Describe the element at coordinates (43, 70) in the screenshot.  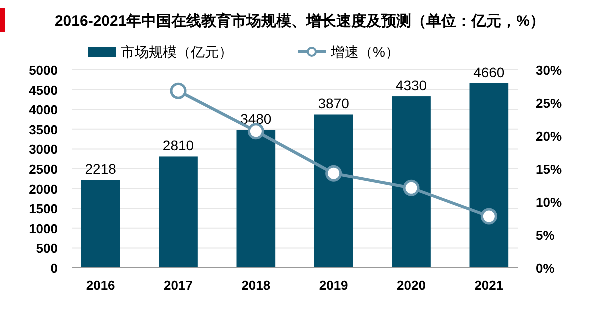
I see `y-tick-label: 5000` at that location.